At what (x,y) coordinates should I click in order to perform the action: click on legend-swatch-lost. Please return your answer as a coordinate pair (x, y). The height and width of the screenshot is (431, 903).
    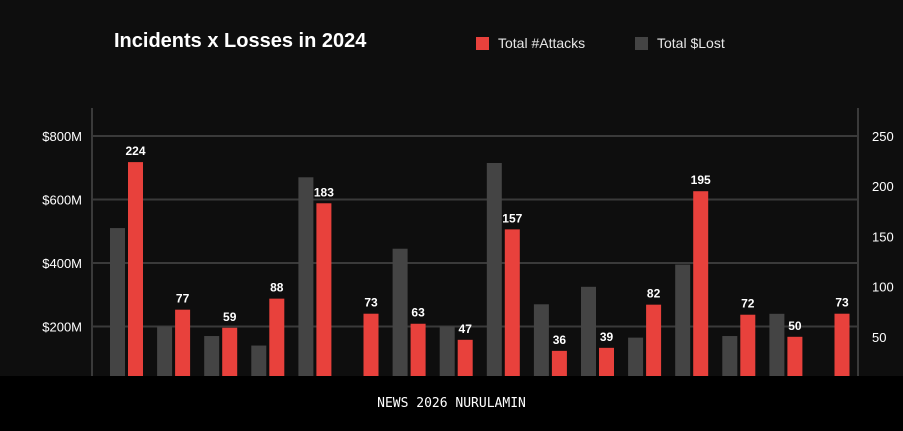
    Looking at the image, I should click on (641, 43).